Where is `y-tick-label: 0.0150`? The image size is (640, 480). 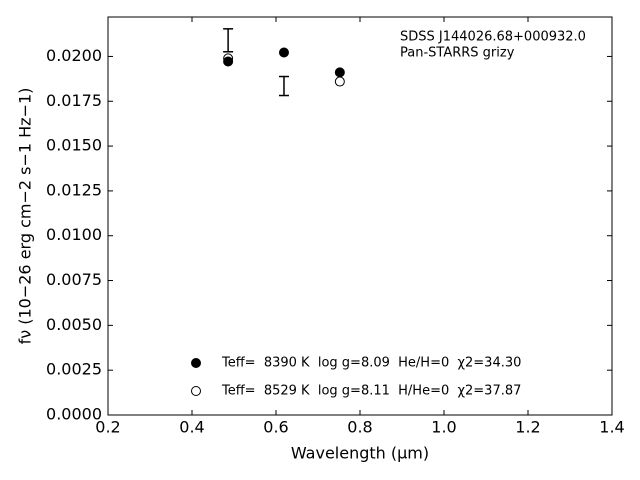
y-tick-label: 0.0150 is located at coordinates (74, 145).